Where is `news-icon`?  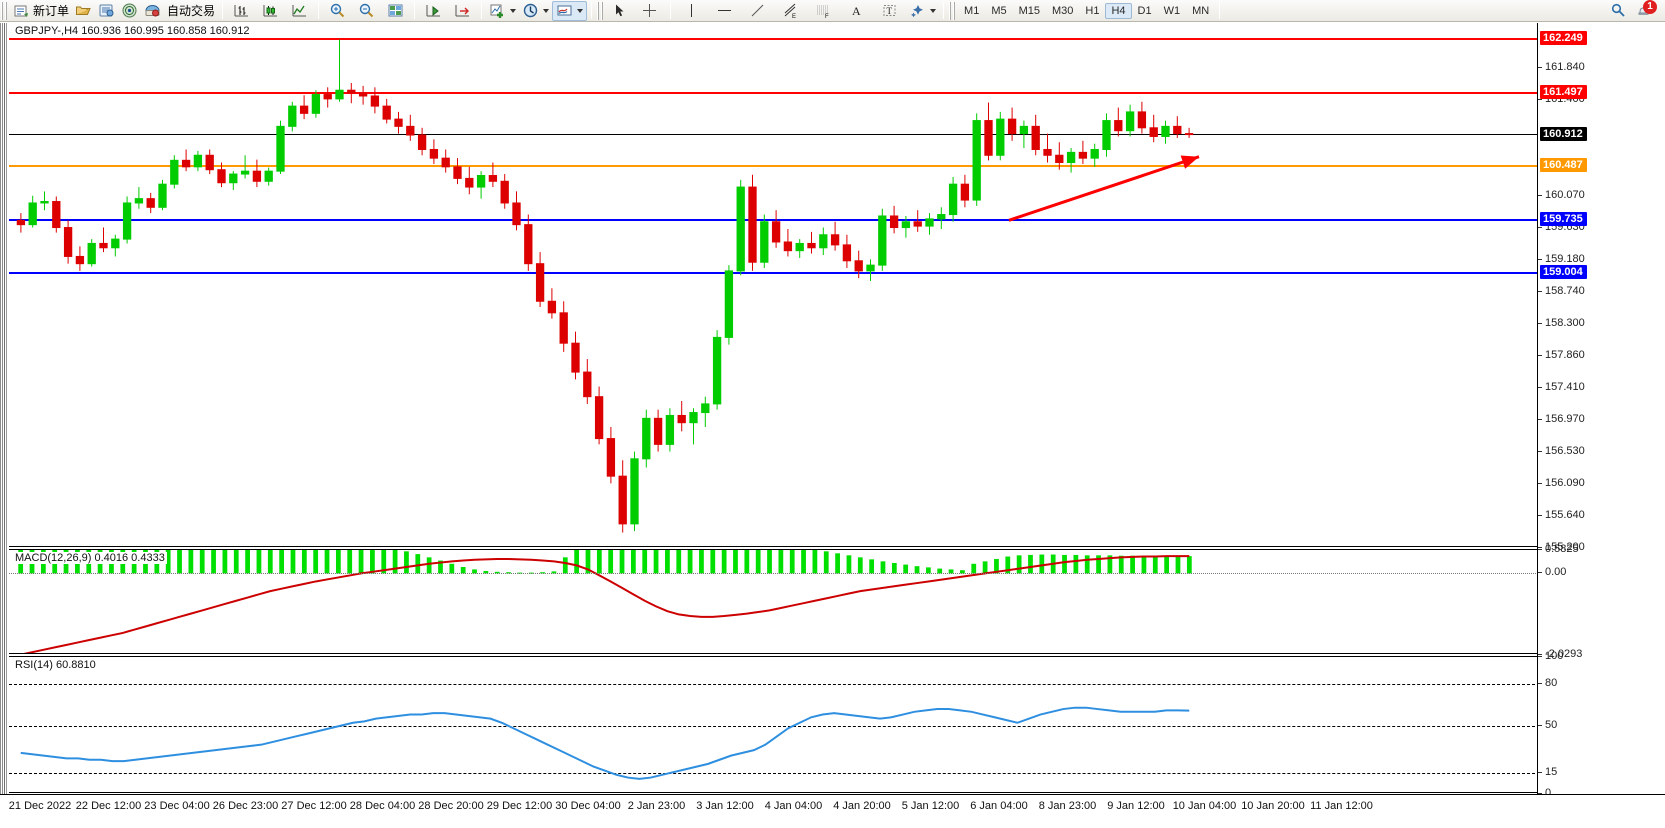
news-icon is located at coordinates (106, 10).